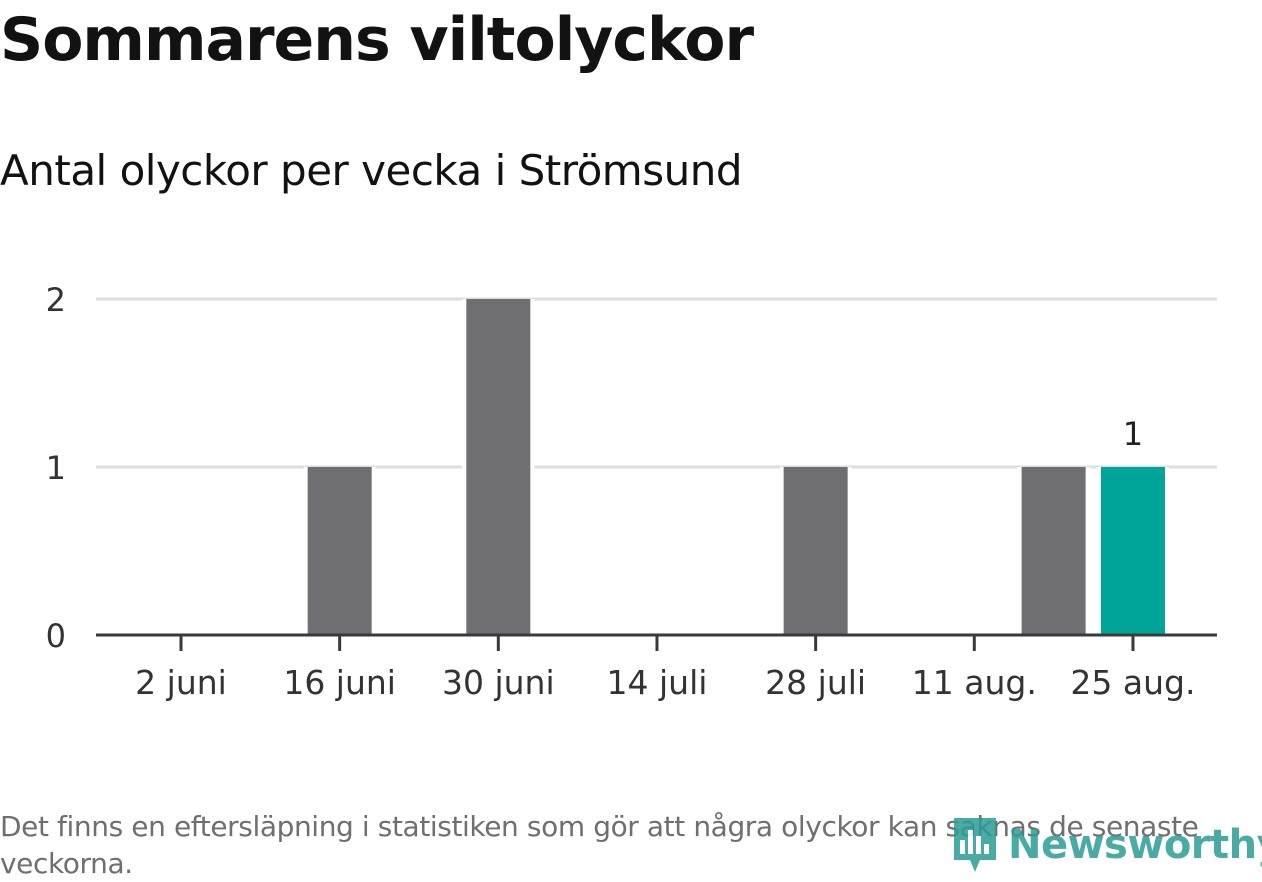 The height and width of the screenshot is (882, 1262). Describe the element at coordinates (1132, 551) in the screenshot. I see `bar-highlight` at that location.